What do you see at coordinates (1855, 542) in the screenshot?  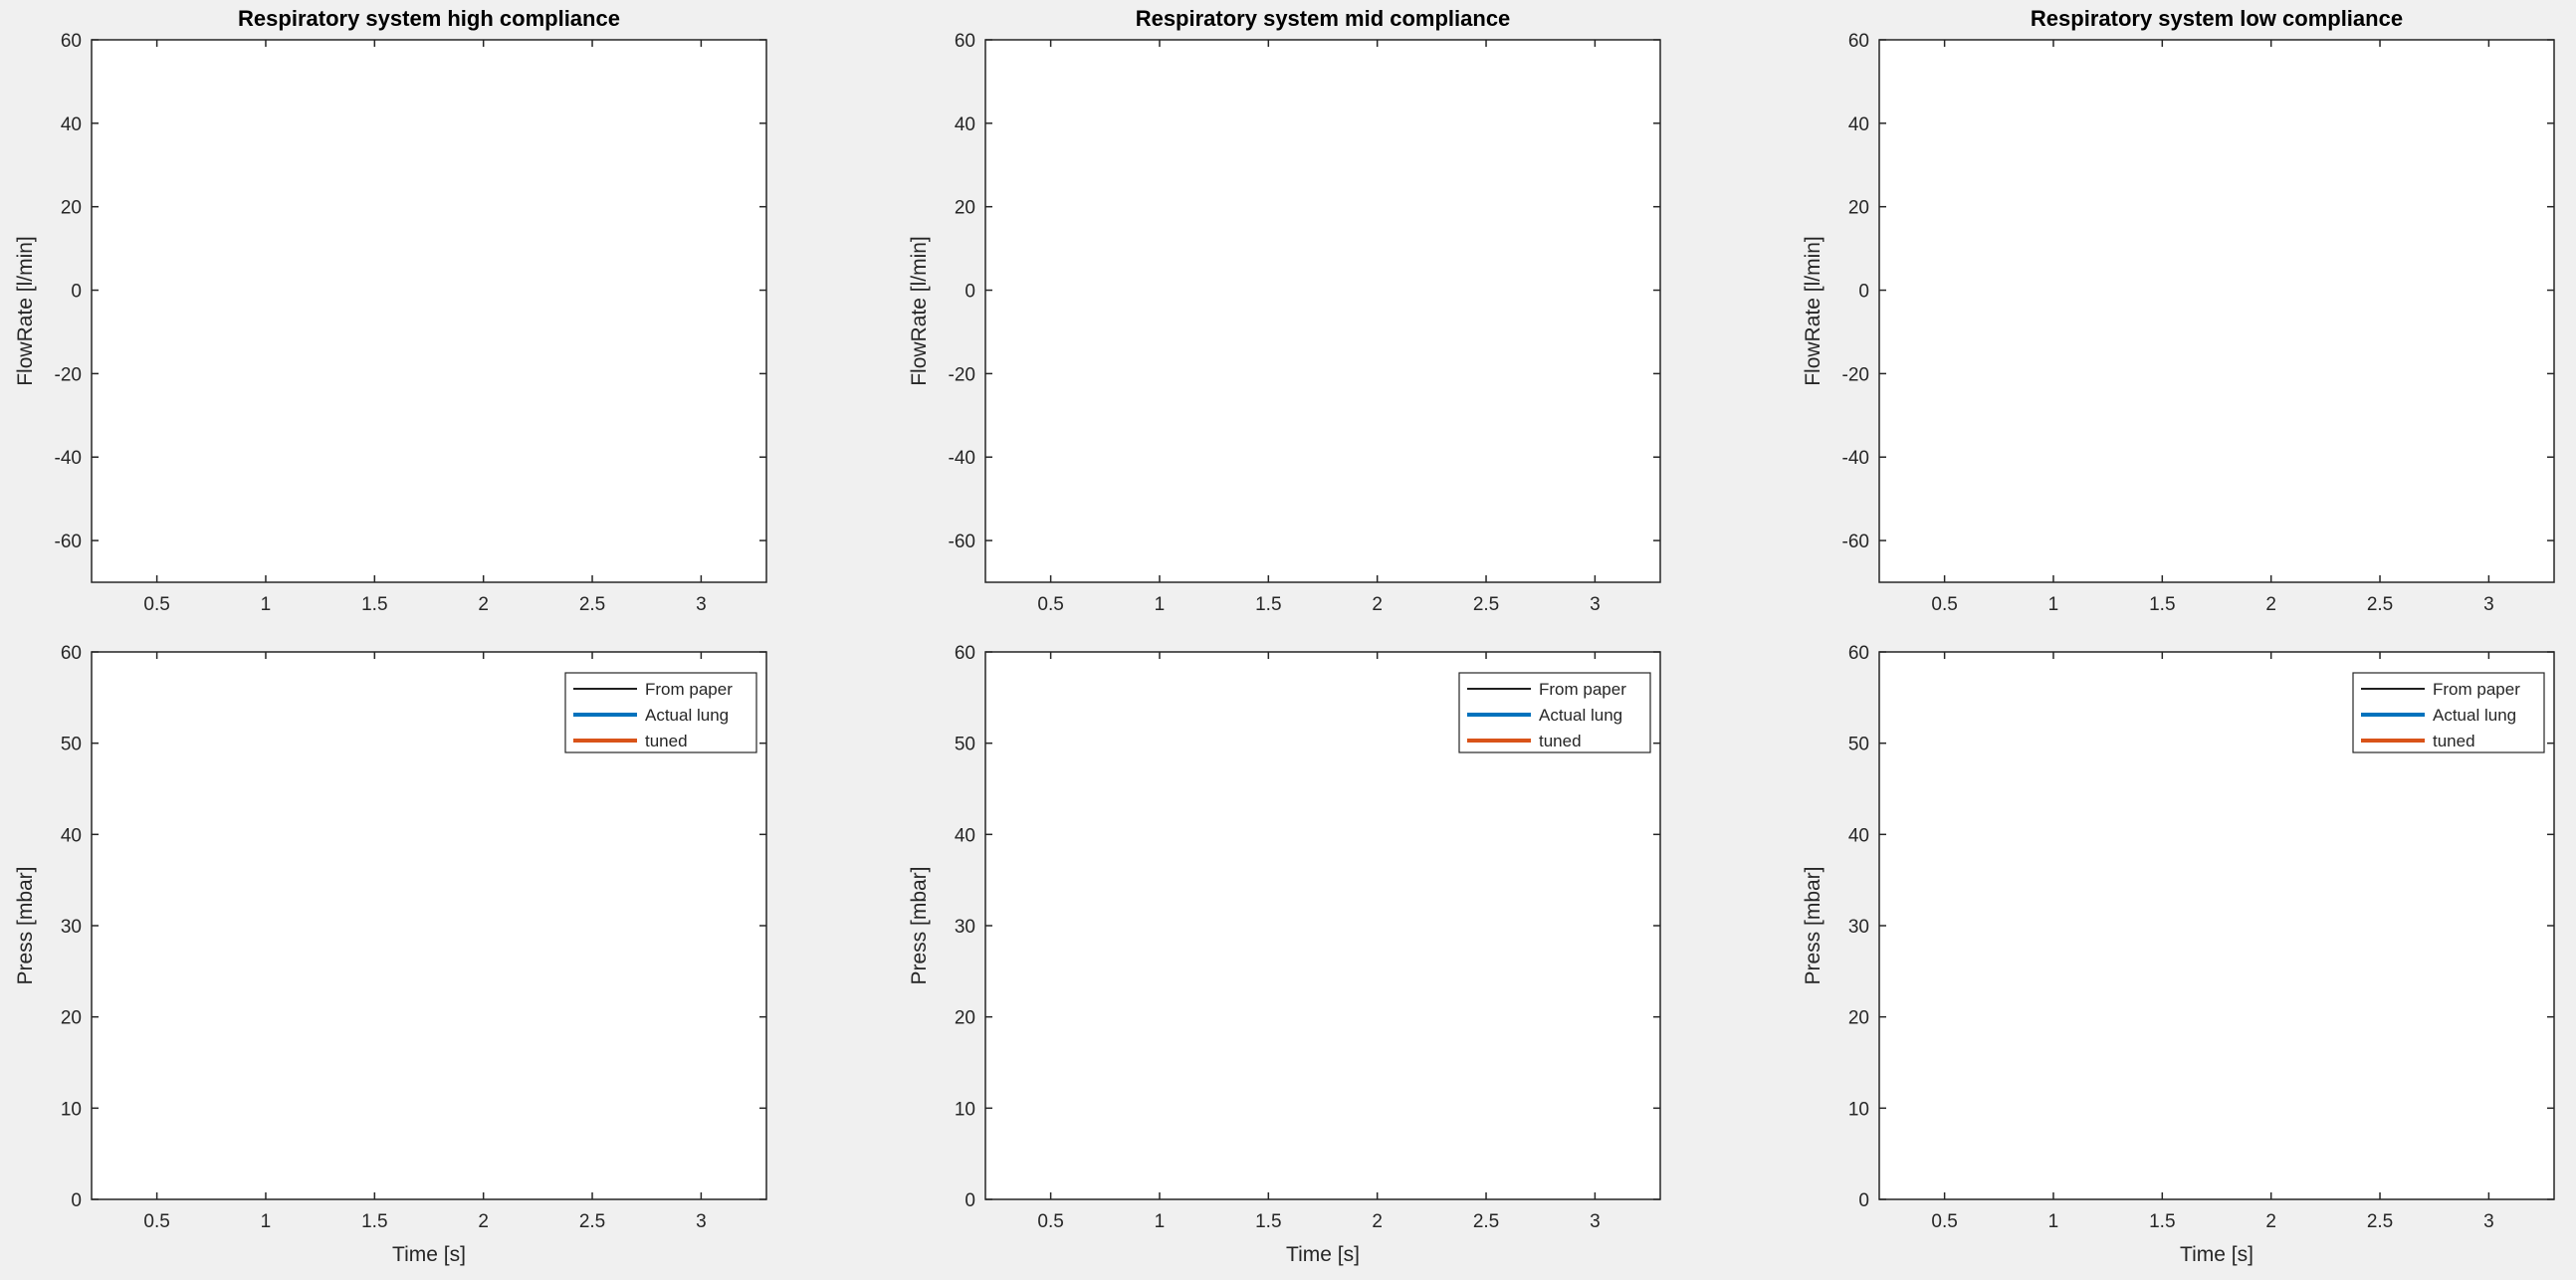 I see `y-tick-label: -60` at bounding box center [1855, 542].